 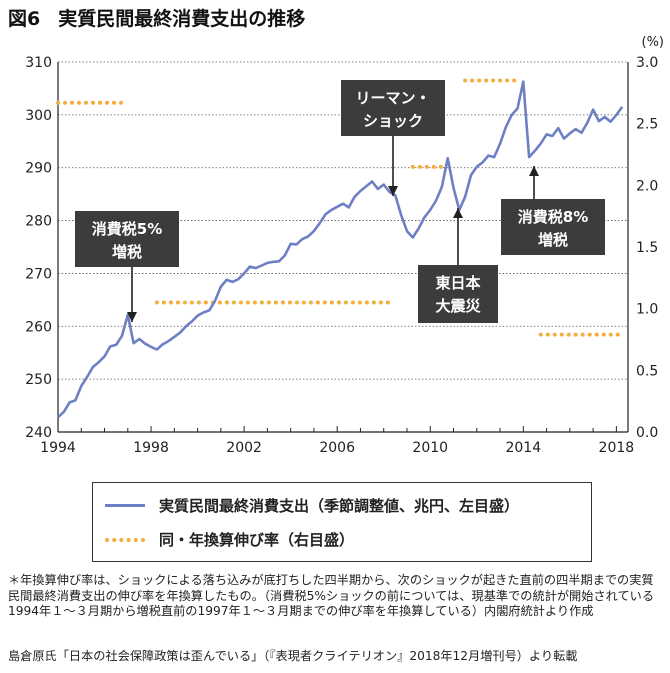 What do you see at coordinates (125, 539) in the screenshot?
I see `legend-swatch-dots` at bounding box center [125, 539].